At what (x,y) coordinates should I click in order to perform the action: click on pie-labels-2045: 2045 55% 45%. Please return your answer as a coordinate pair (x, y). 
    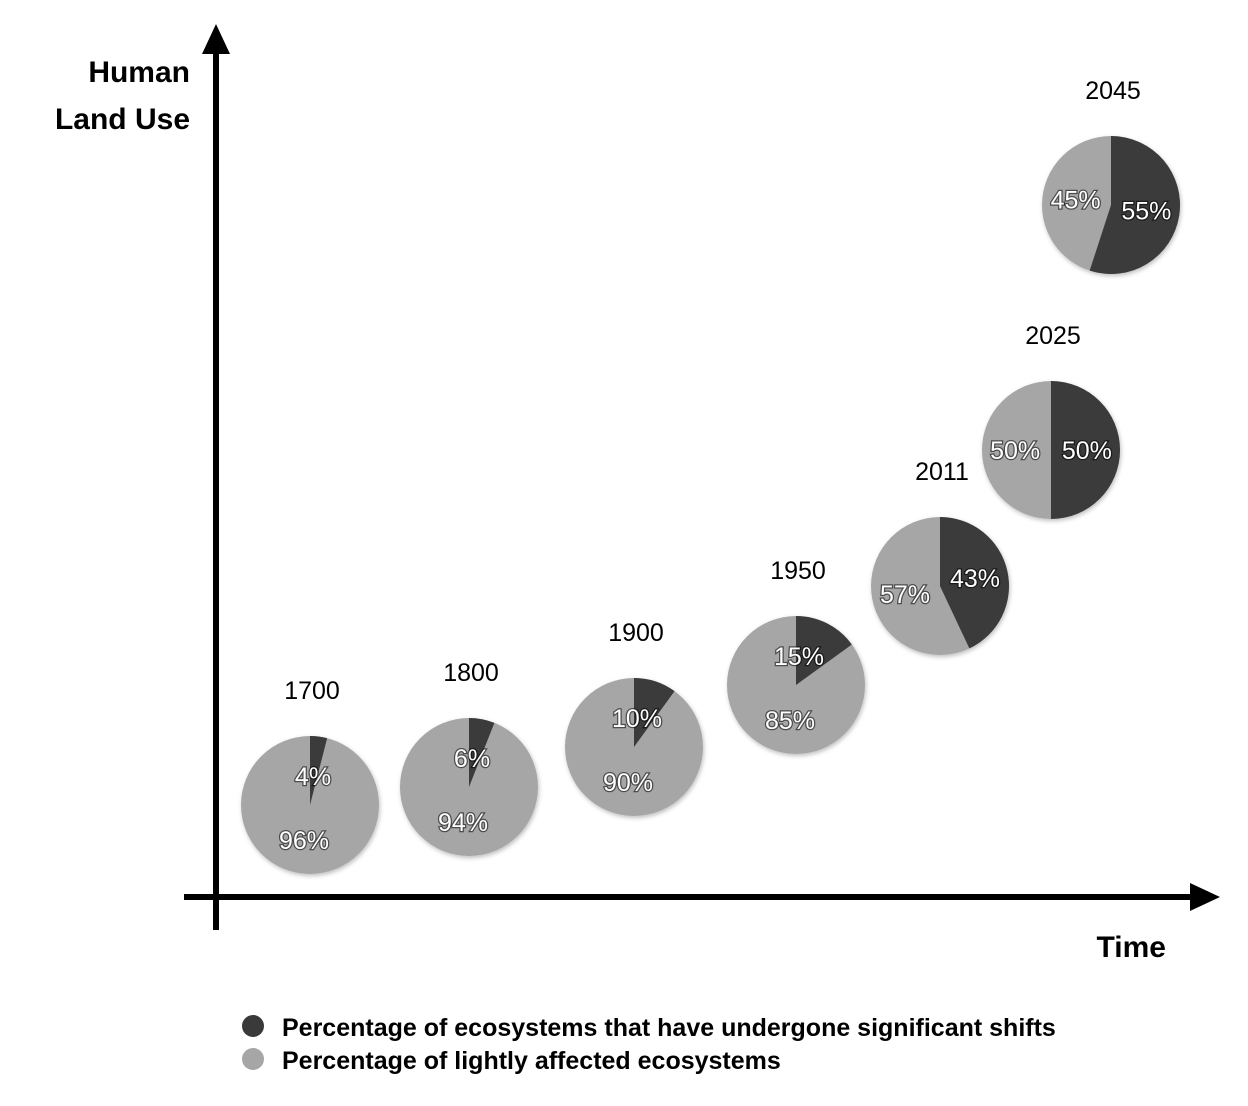
    Looking at the image, I should click on (1110, 152).